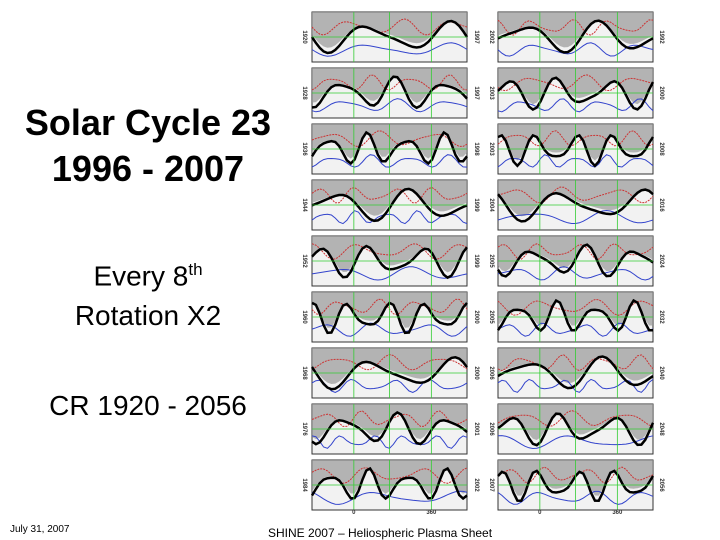 The width and height of the screenshot is (720, 540). What do you see at coordinates (380, 533) in the screenshot?
I see `footer-center: SHINE 2007 – Heliospheric Plasma Sheet` at bounding box center [380, 533].